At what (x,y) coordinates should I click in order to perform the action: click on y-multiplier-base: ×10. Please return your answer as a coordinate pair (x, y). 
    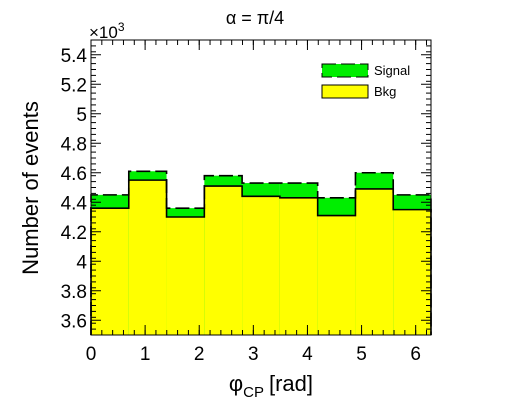
    Looking at the image, I should click on (103, 32).